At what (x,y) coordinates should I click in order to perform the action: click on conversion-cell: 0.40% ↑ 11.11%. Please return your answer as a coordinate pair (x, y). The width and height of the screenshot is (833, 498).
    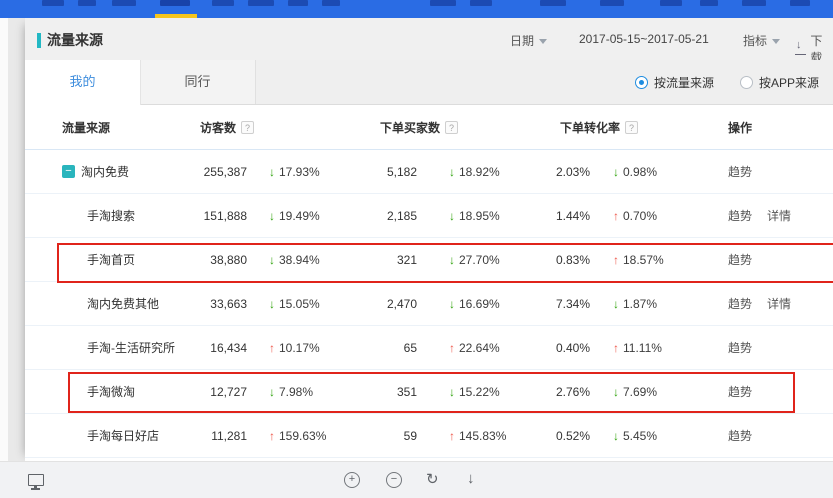
    Looking at the image, I should click on (635, 348).